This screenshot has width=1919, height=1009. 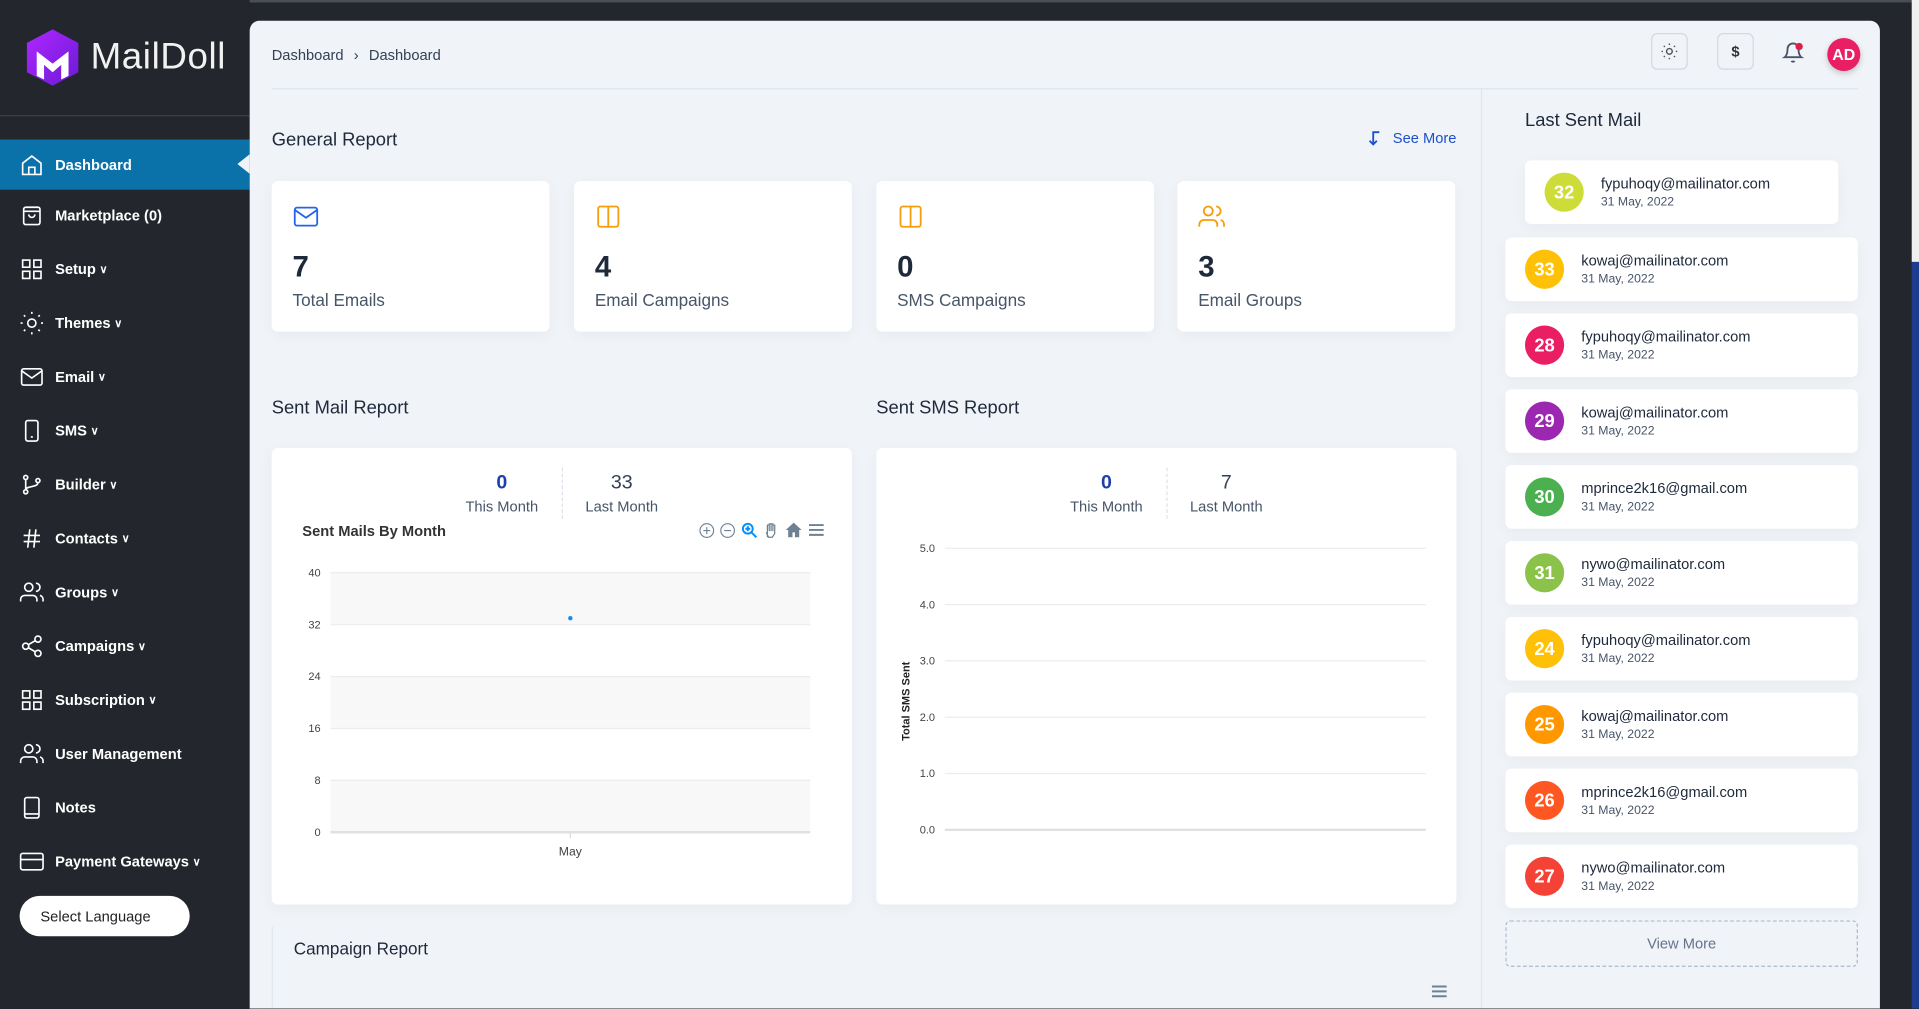 I want to click on last-sent-mail-item: 26 mprince2k16@gmail.com 31 May, 2022, so click(x=1681, y=800).